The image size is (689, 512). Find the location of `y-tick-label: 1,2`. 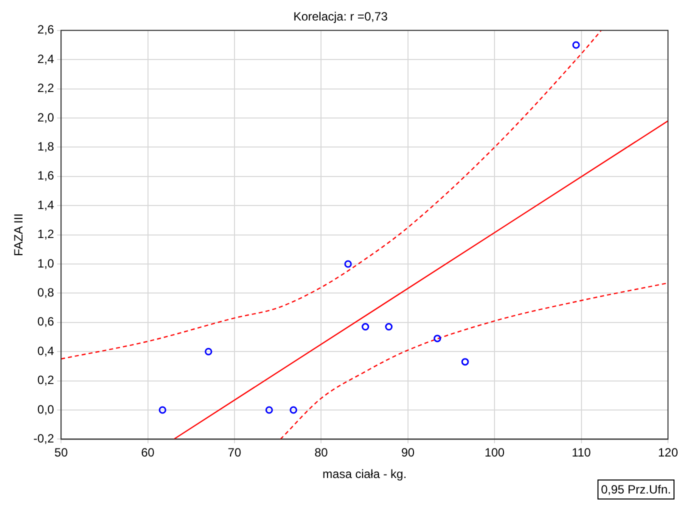

y-tick-label: 1,2 is located at coordinates (45, 234).